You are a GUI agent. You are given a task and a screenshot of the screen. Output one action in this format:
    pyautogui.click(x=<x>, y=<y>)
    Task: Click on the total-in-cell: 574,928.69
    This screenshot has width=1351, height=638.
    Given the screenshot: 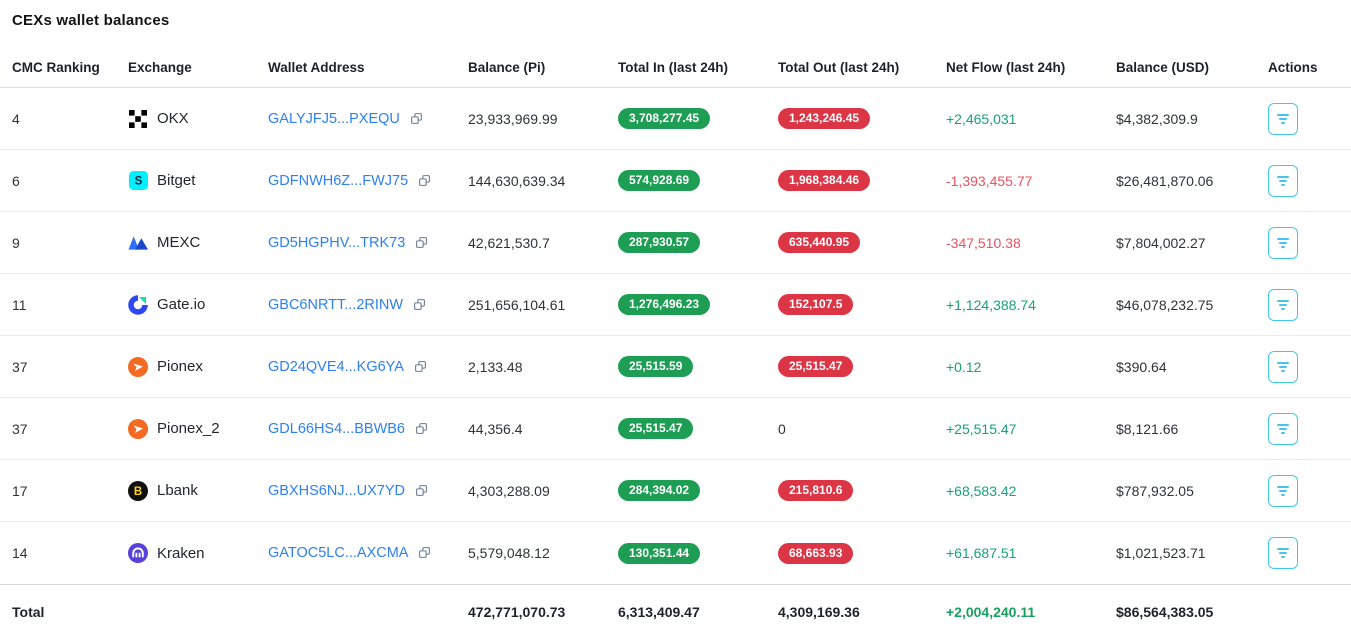 What is the action you would take?
    pyautogui.click(x=686, y=180)
    